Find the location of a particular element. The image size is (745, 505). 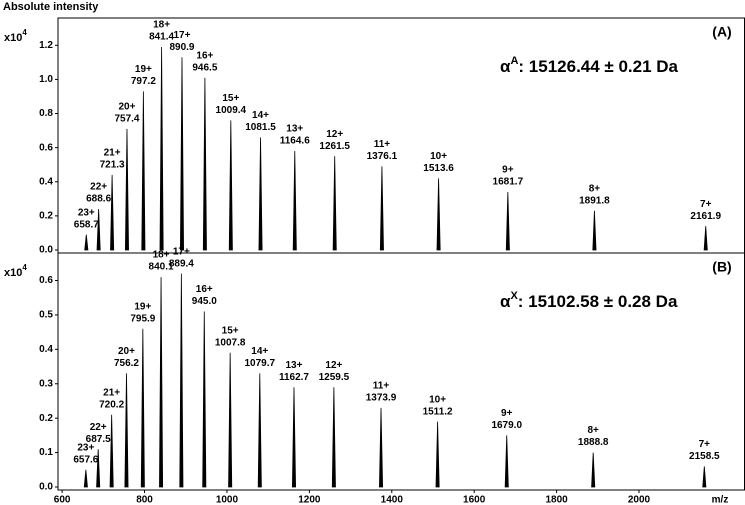

mz-label: 1009.4 is located at coordinates (231, 110).